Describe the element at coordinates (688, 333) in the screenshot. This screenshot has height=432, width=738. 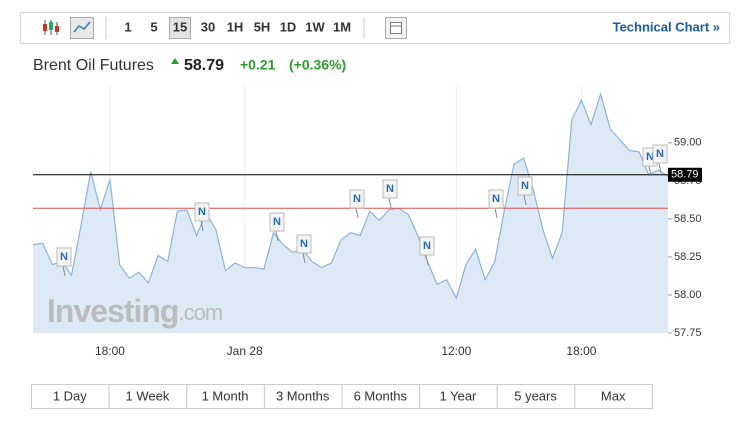
I see `y-tick-label: 57.75` at that location.